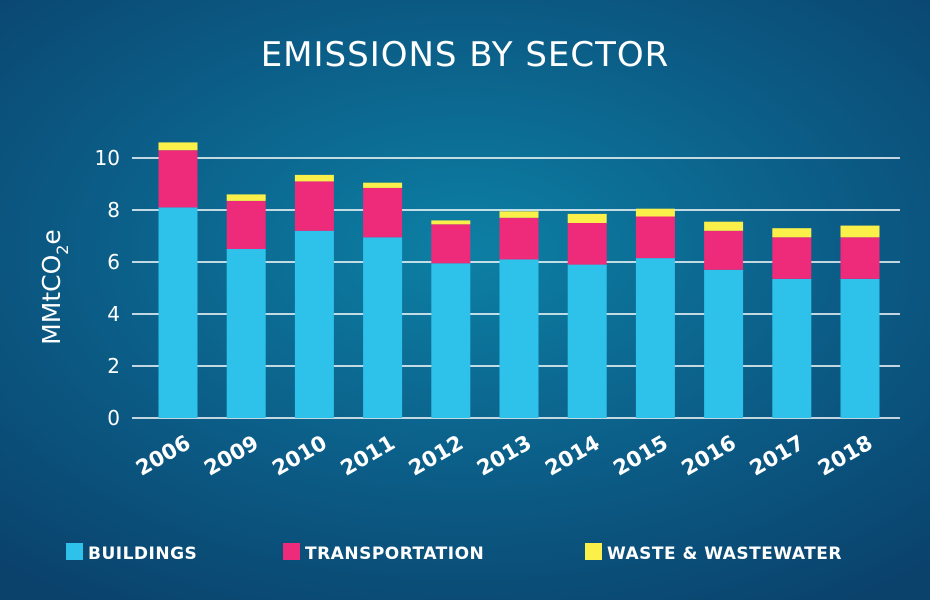  Describe the element at coordinates (113, 366) in the screenshot. I see `y-tick-label: 2` at that location.